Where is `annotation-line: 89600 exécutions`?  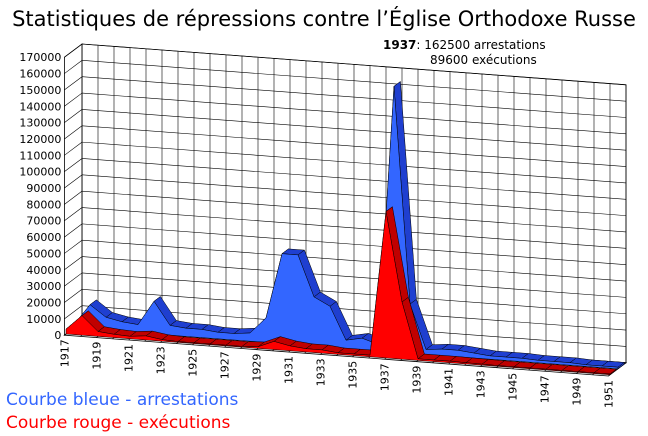 annotation-line: 89600 exécutions is located at coordinates (483, 60).